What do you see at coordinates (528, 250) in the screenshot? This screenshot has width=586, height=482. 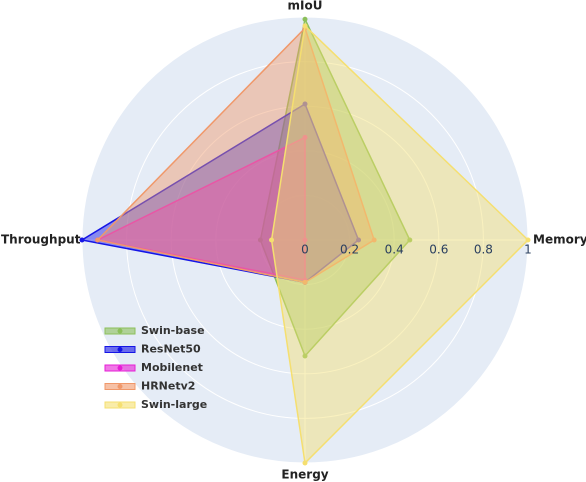 I see `r-tick-label: 1` at bounding box center [528, 250].